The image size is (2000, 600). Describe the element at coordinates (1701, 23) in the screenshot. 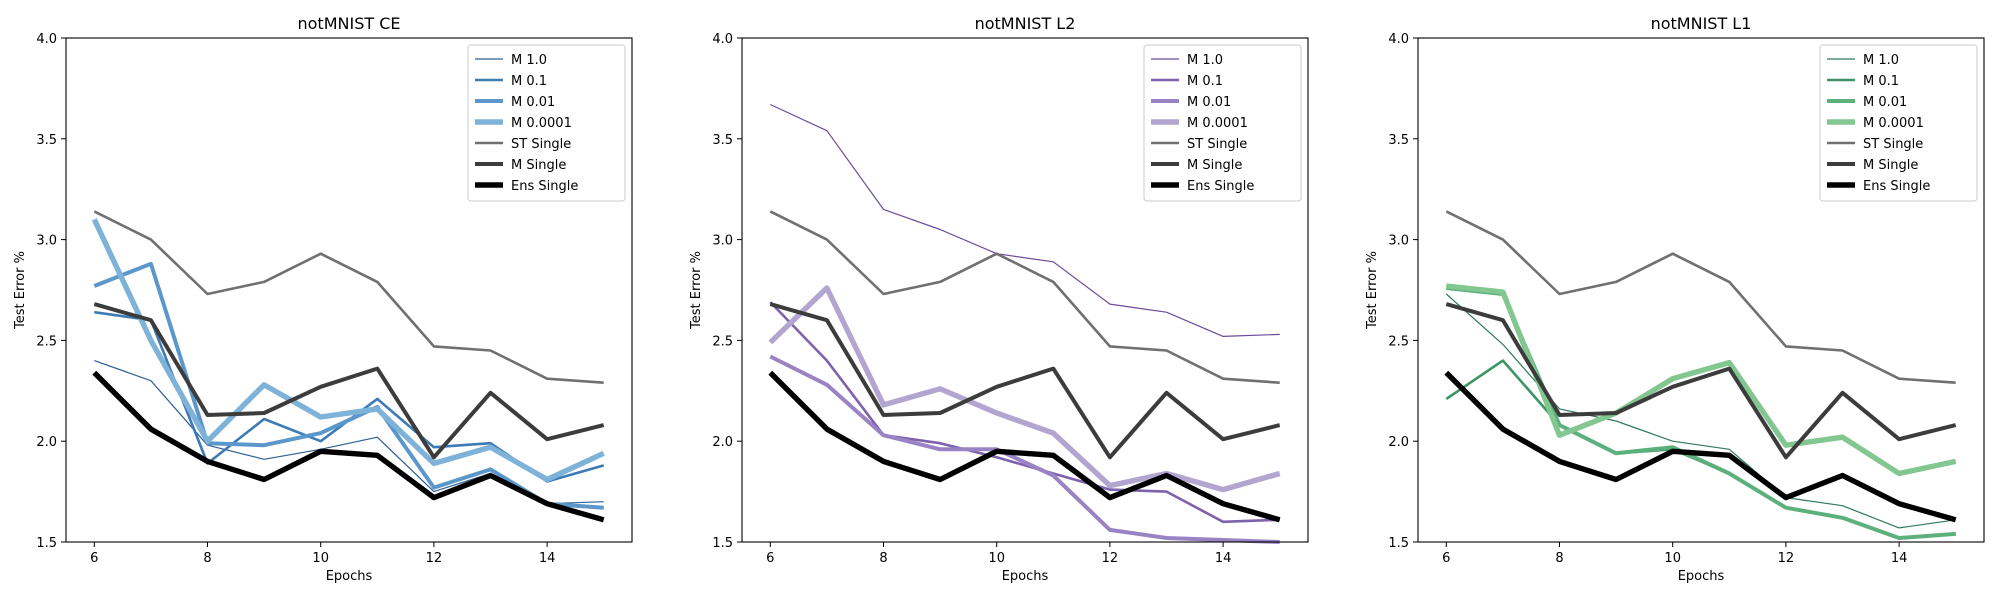

I see `chart-title: notMNIST L1` at that location.